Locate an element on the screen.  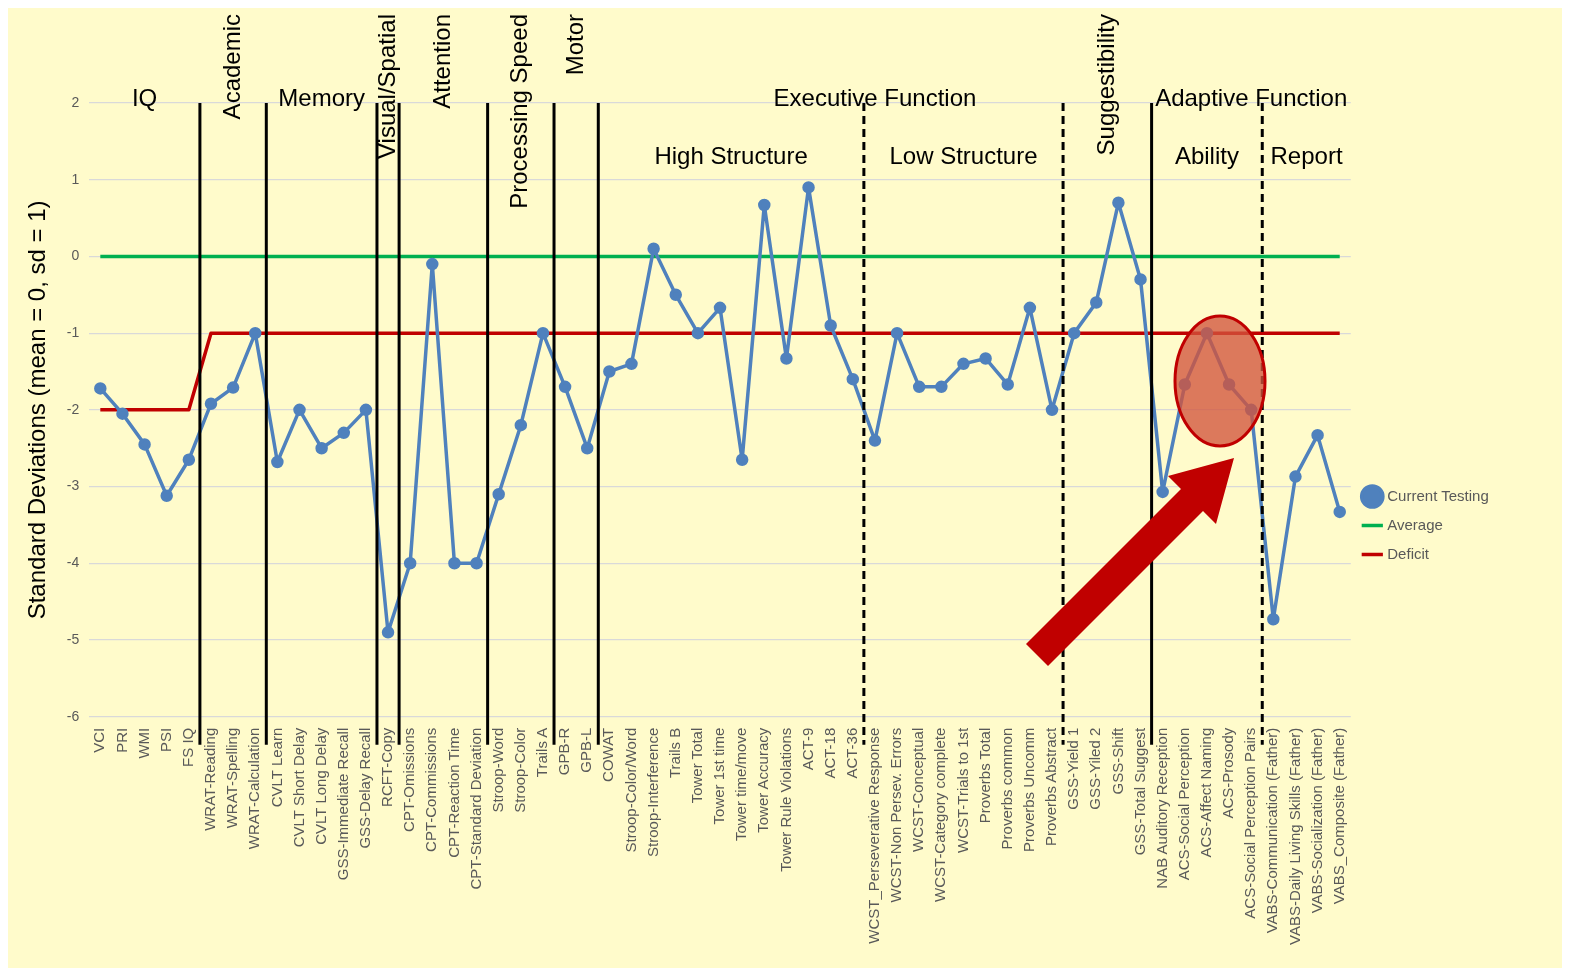
x-tick-label: Proverbs Uncomm is located at coordinates (1029, 789).